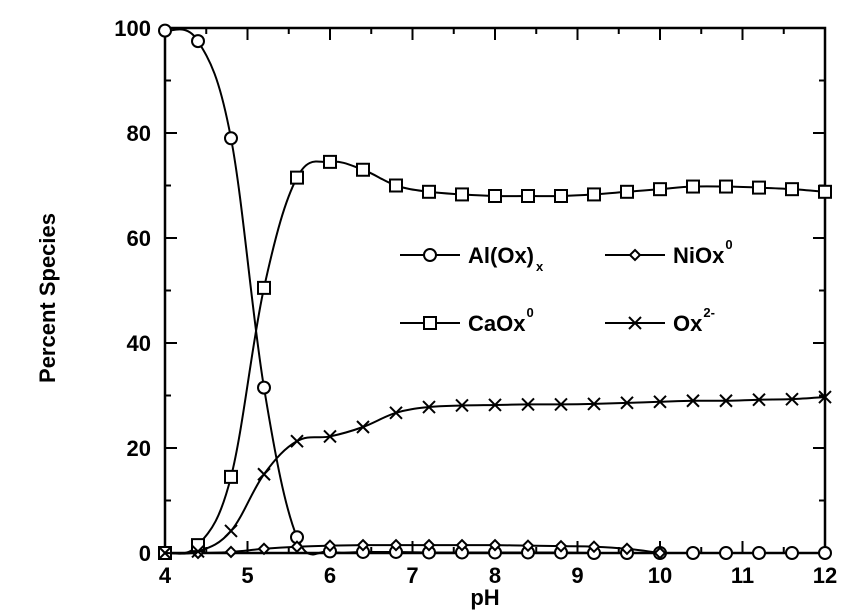 Image resolution: width=842 pixels, height=612 pixels. I want to click on x-tick-label: 10, so click(660, 575).